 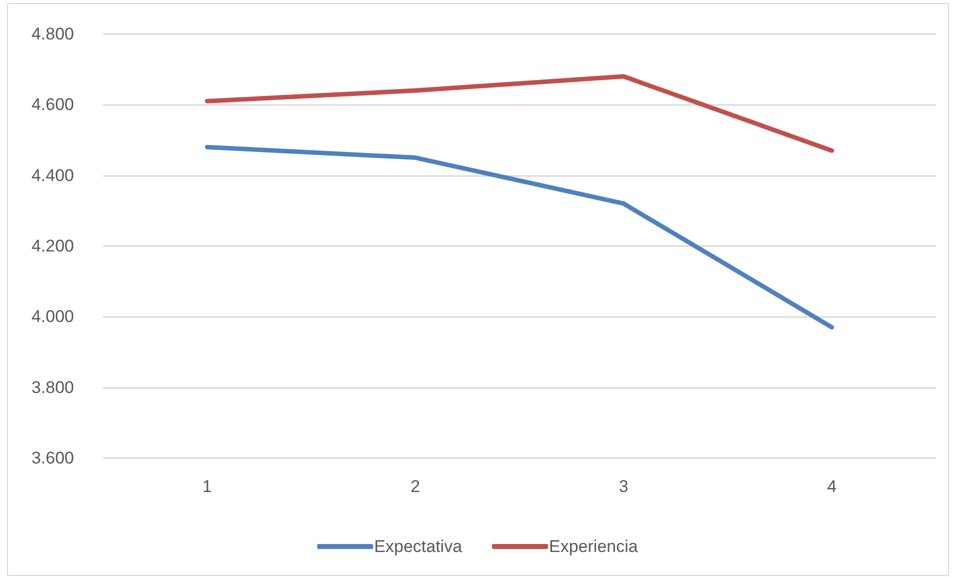 What do you see at coordinates (52, 104) in the screenshot?
I see `y-tick-label: 4.600` at bounding box center [52, 104].